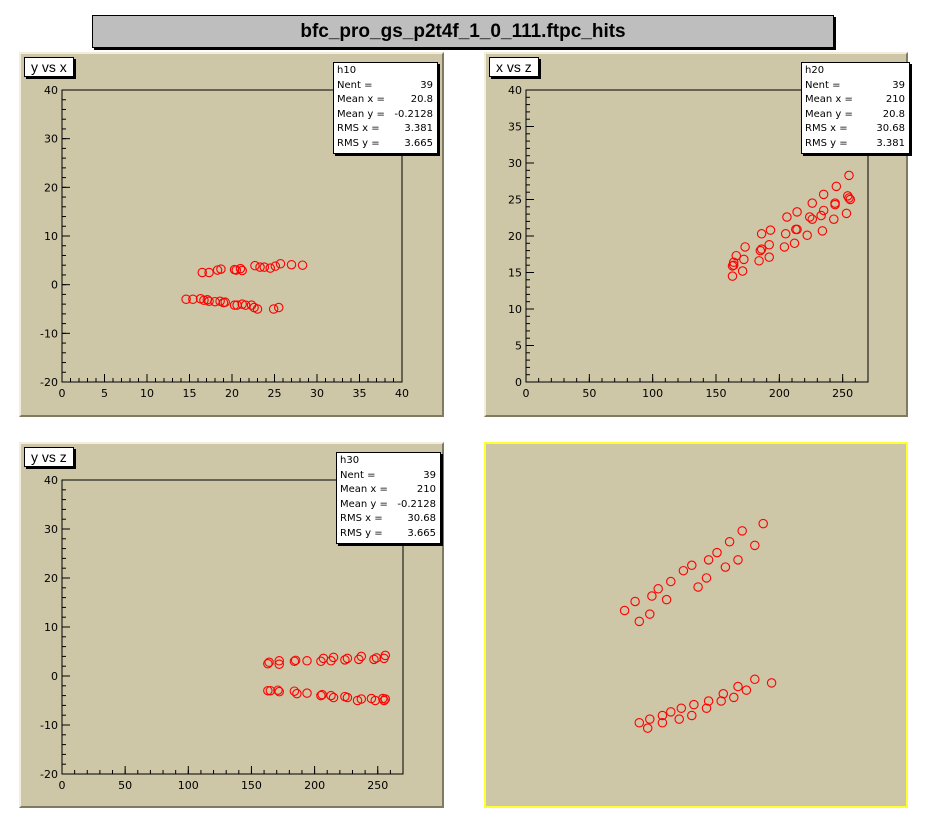  Describe the element at coordinates (275, 393) in the screenshot. I see `x-tick-label: 25` at that location.